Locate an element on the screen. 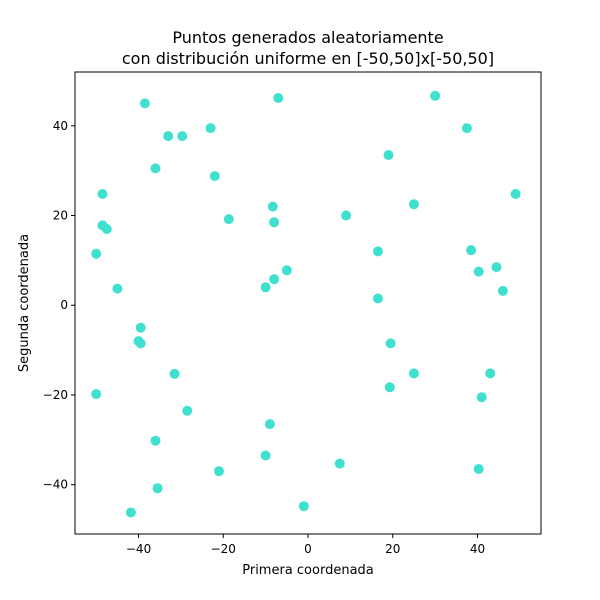 This screenshot has height=600, width=600. y-tick-label: −40 is located at coordinates (55, 485).